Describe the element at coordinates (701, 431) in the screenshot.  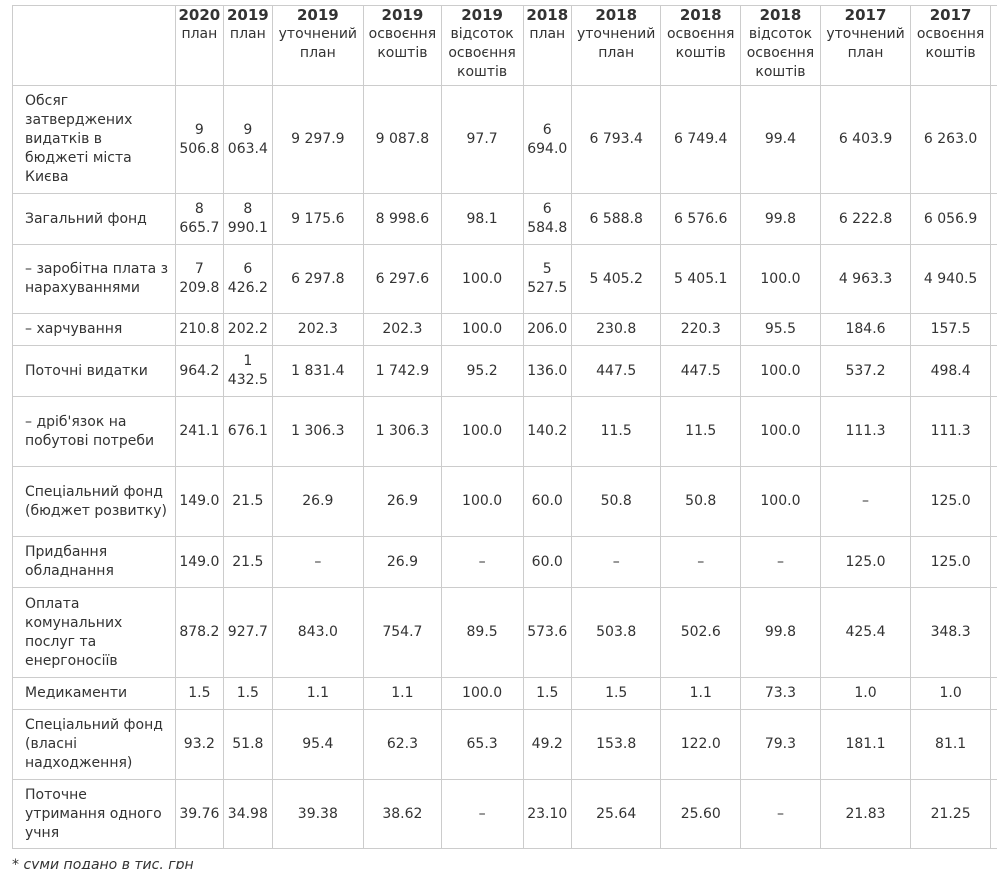
I see `value-cell: 11.5` at that location.